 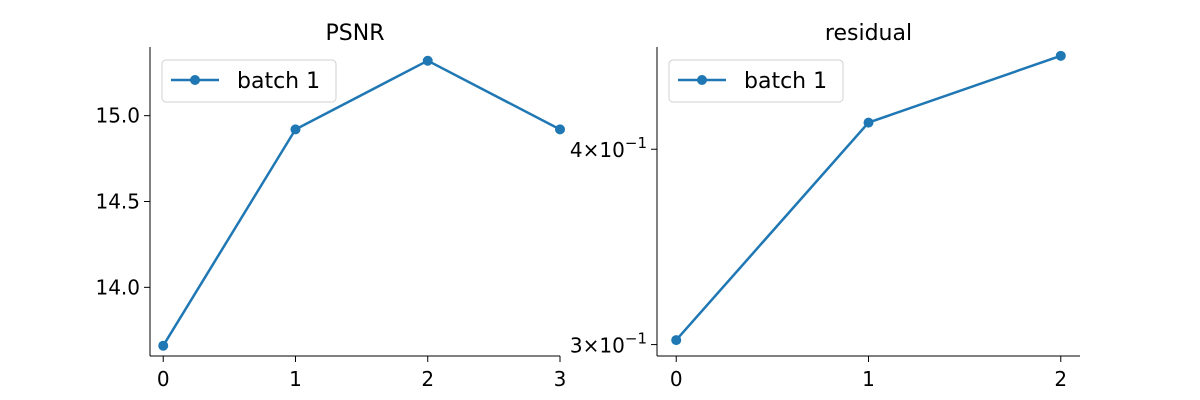 I want to click on x-tick-label: 3, so click(x=560, y=379).